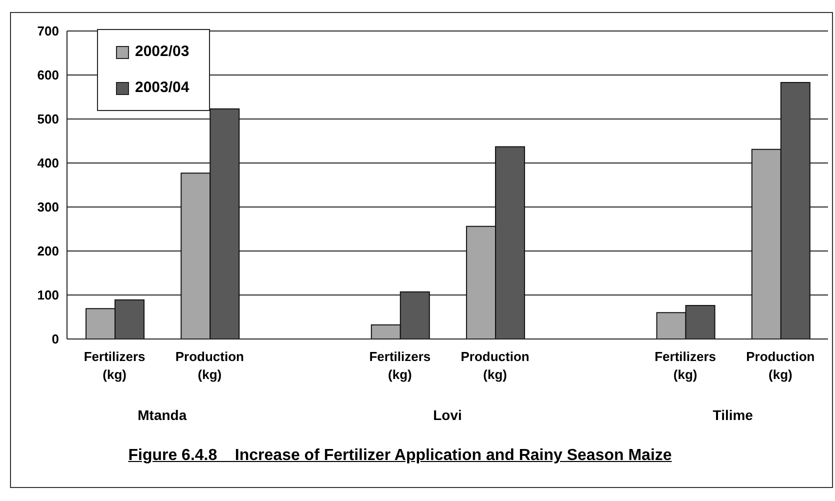  What do you see at coordinates (48, 31) in the screenshot?
I see `y-tick-label: 700` at bounding box center [48, 31].